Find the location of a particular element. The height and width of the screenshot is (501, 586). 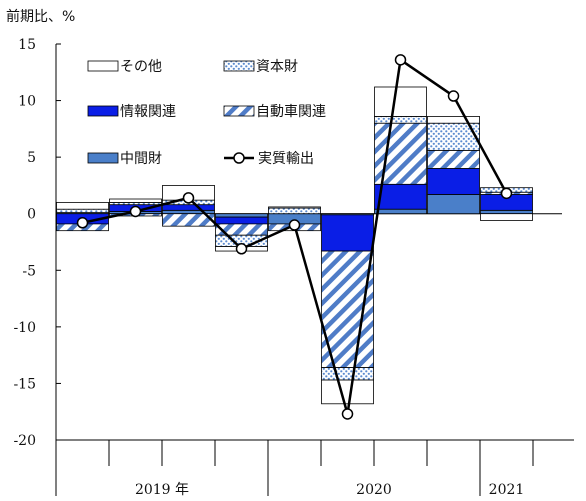

legend-swatch-auto is located at coordinates (239, 111).